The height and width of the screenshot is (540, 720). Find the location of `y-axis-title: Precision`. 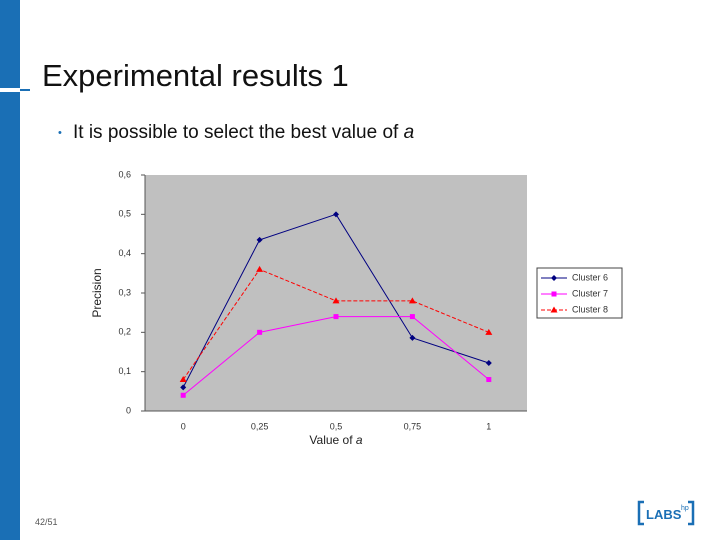

y-axis-title: Precision is located at coordinates (97, 292).